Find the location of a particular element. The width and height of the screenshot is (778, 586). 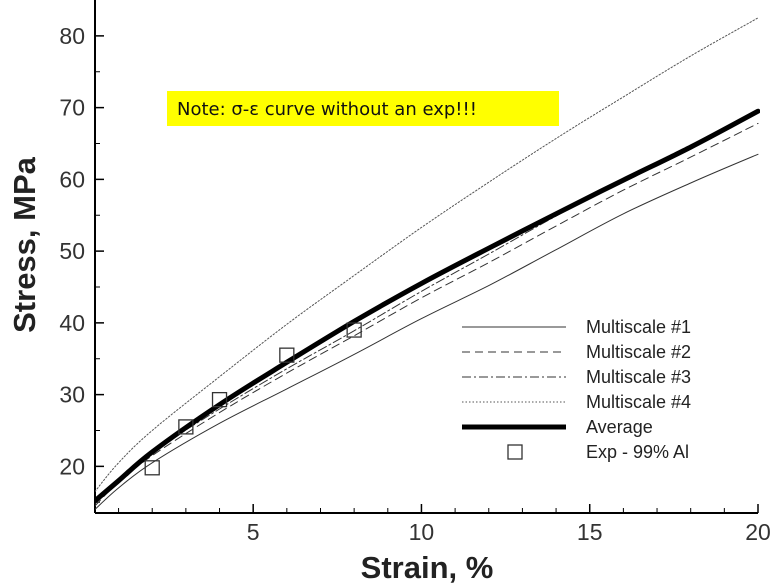

y-axis-title: Stress, MPa is located at coordinates (24, 244).